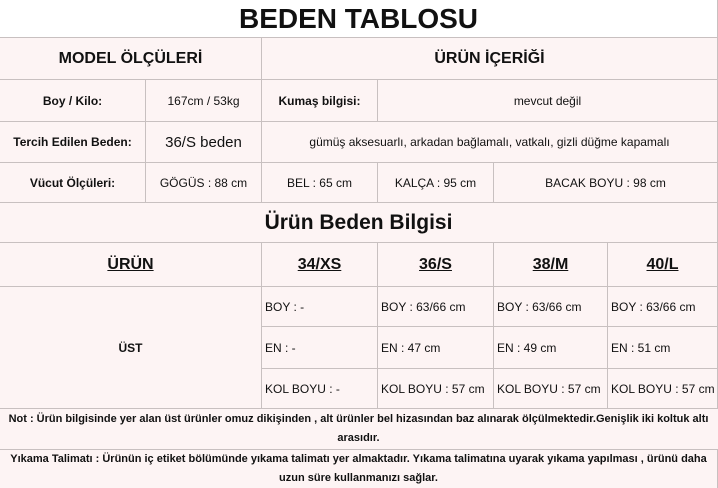 The height and width of the screenshot is (488, 718). I want to click on size-cell: EN : -, so click(320, 348).